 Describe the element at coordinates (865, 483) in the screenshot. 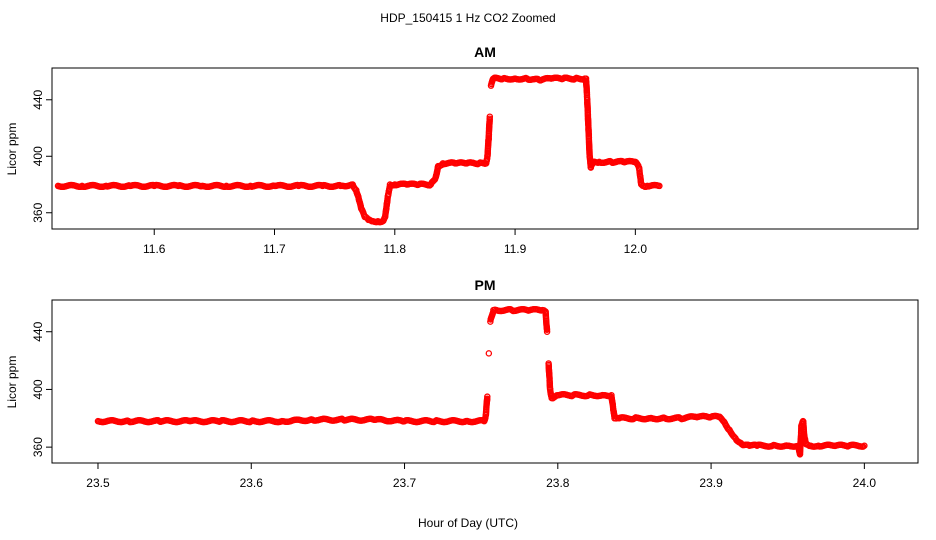

I see `x-tick-label: 24.0` at that location.